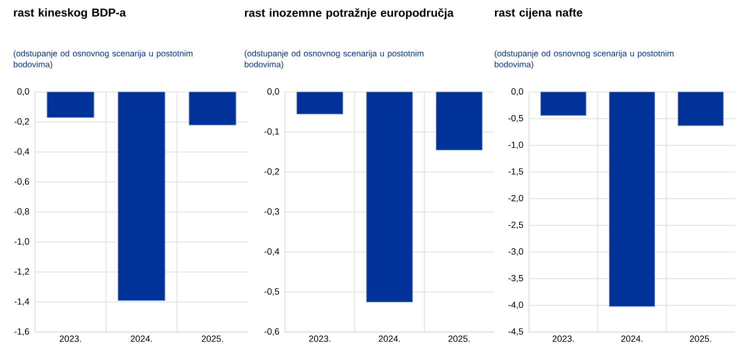 The height and width of the screenshot is (364, 744). Describe the element at coordinates (516, 306) in the screenshot. I see `y-tick-label: -4,0` at that location.